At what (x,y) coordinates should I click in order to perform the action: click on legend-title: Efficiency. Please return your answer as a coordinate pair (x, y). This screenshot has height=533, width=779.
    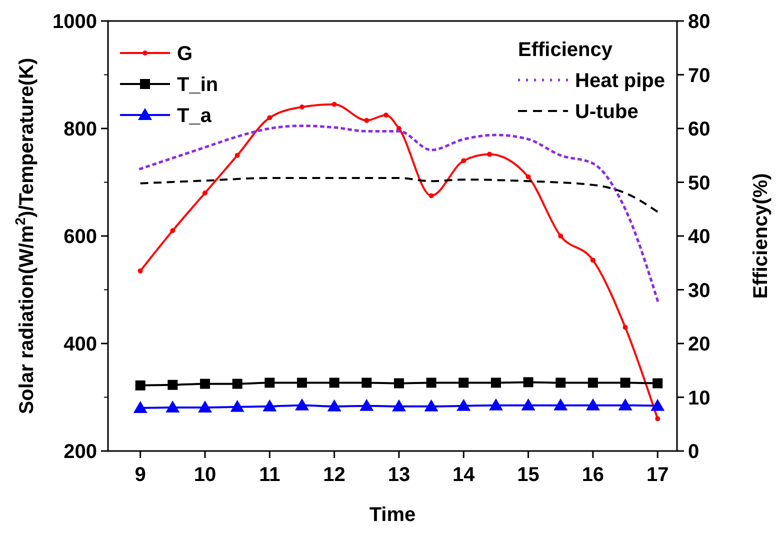
    Looking at the image, I should click on (566, 50).